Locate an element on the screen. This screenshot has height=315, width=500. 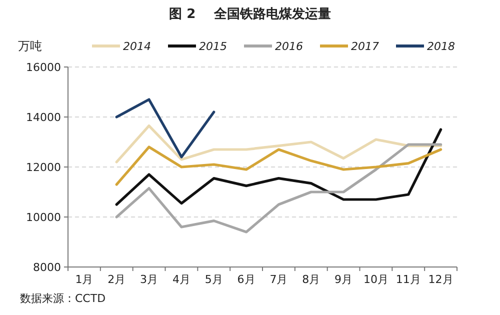
chart-title: 图 2 全国铁路电煤发运量 is located at coordinates (250, 14).